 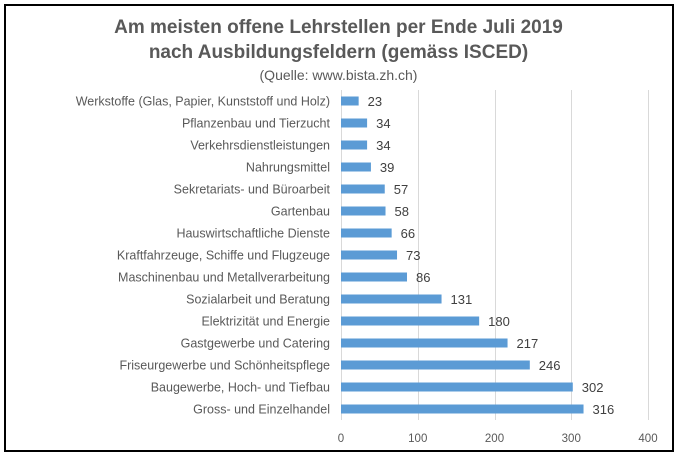 I want to click on category-label: Maschinenbau und Metallverarbeitung, so click(x=224, y=278).